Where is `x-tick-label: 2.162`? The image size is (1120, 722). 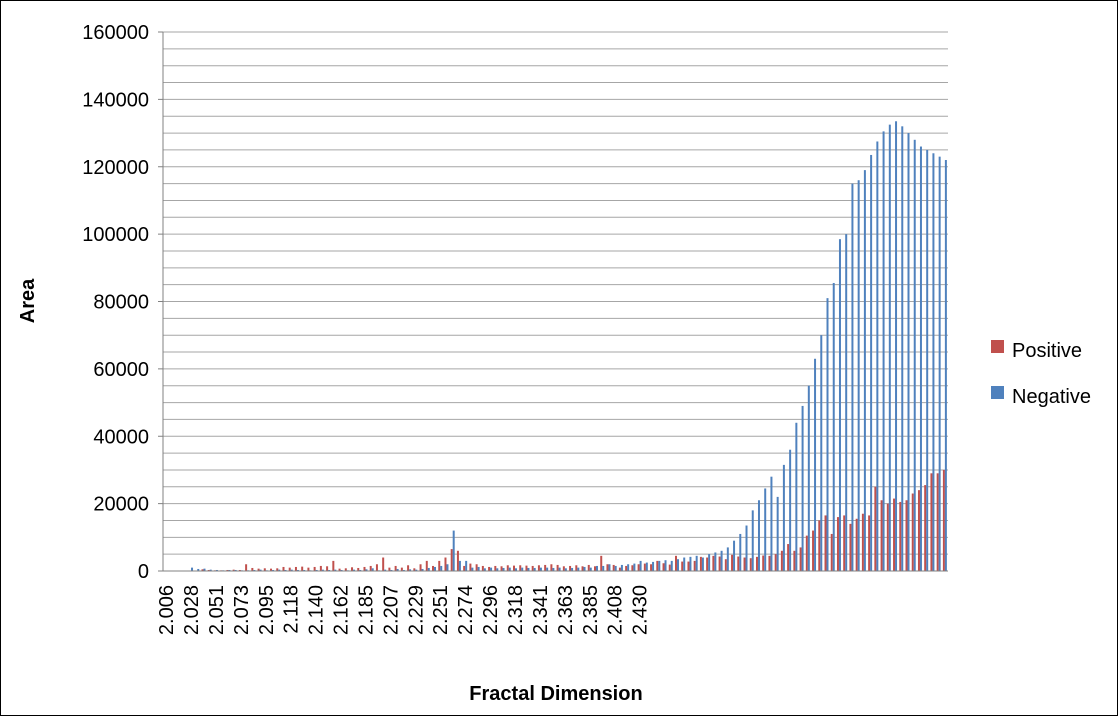 x-tick-label: 2.162 is located at coordinates (342, 610).